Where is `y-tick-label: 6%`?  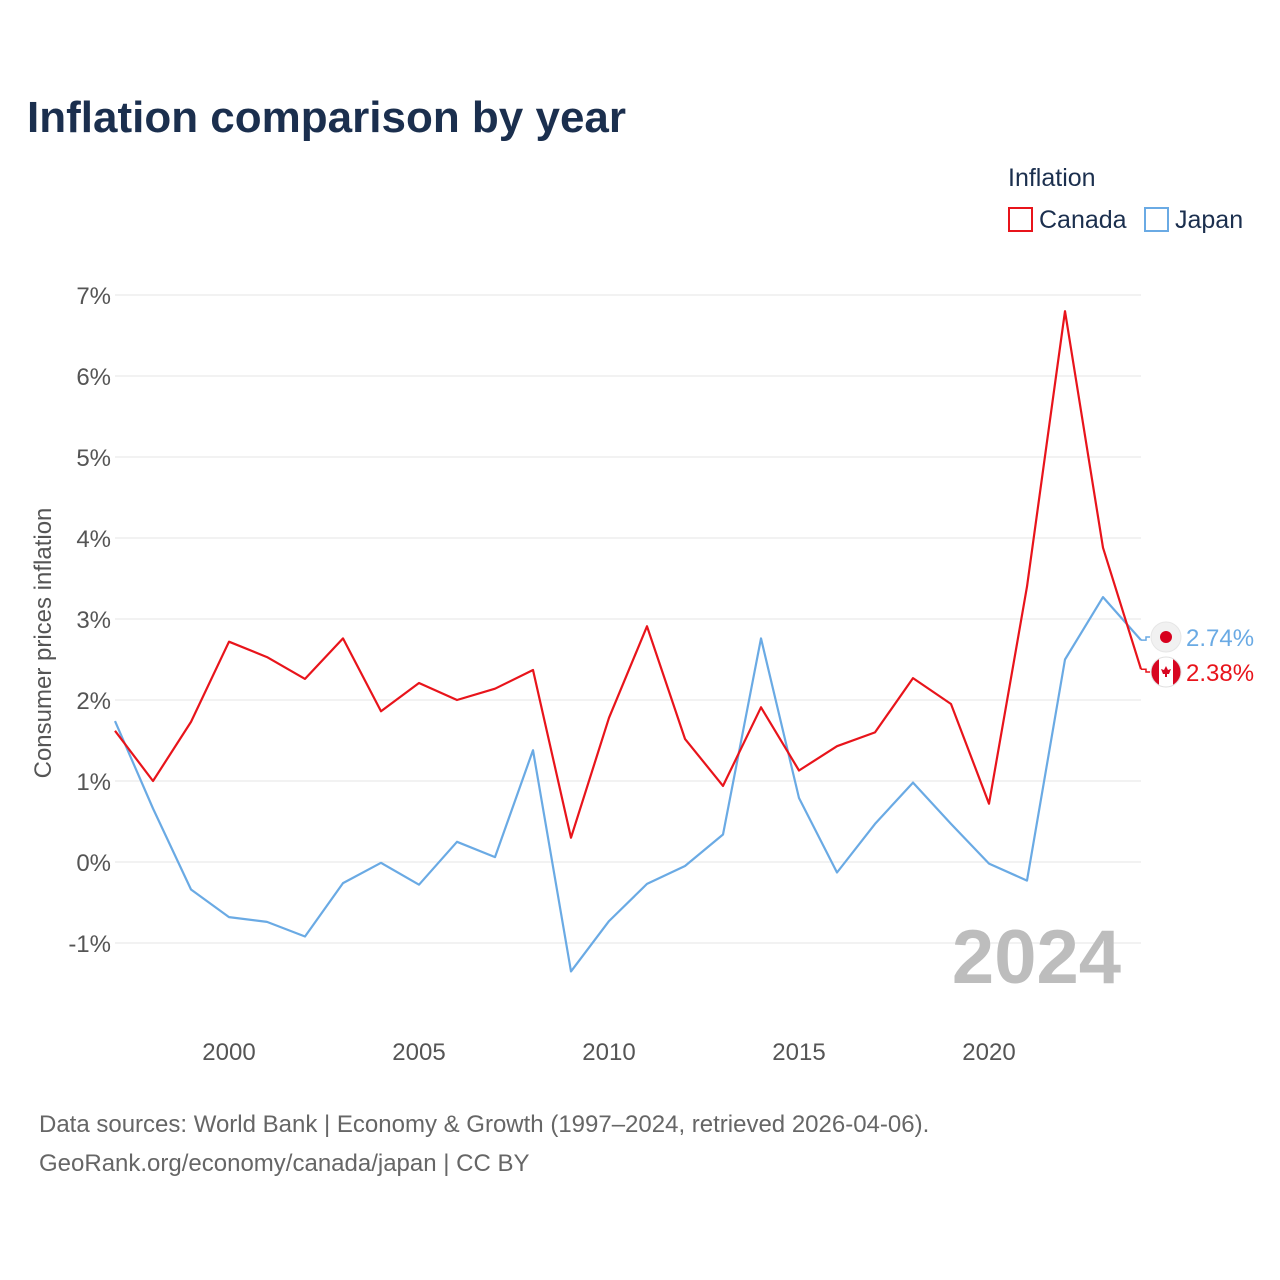
y-tick-label: 6% is located at coordinates (93, 377).